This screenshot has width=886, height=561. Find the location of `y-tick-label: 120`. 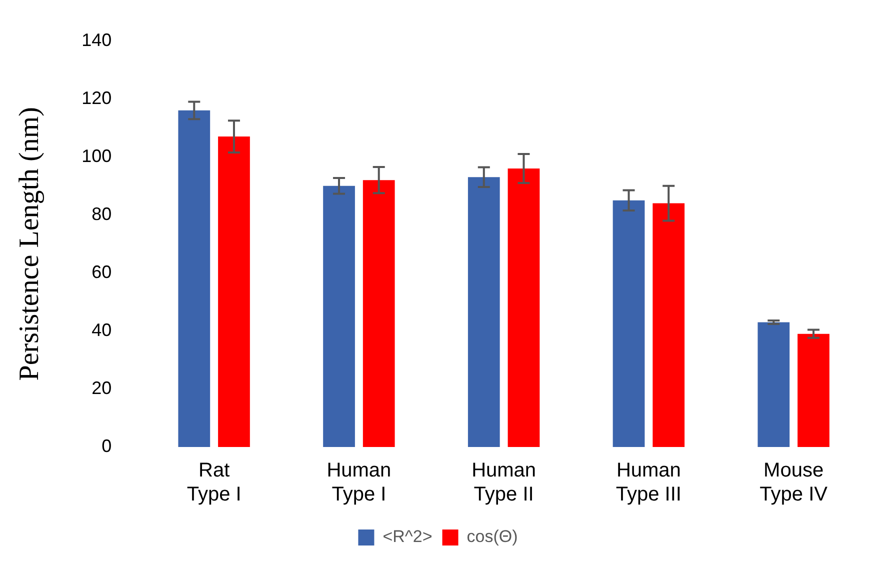

y-tick-label: 120 is located at coordinates (97, 98).